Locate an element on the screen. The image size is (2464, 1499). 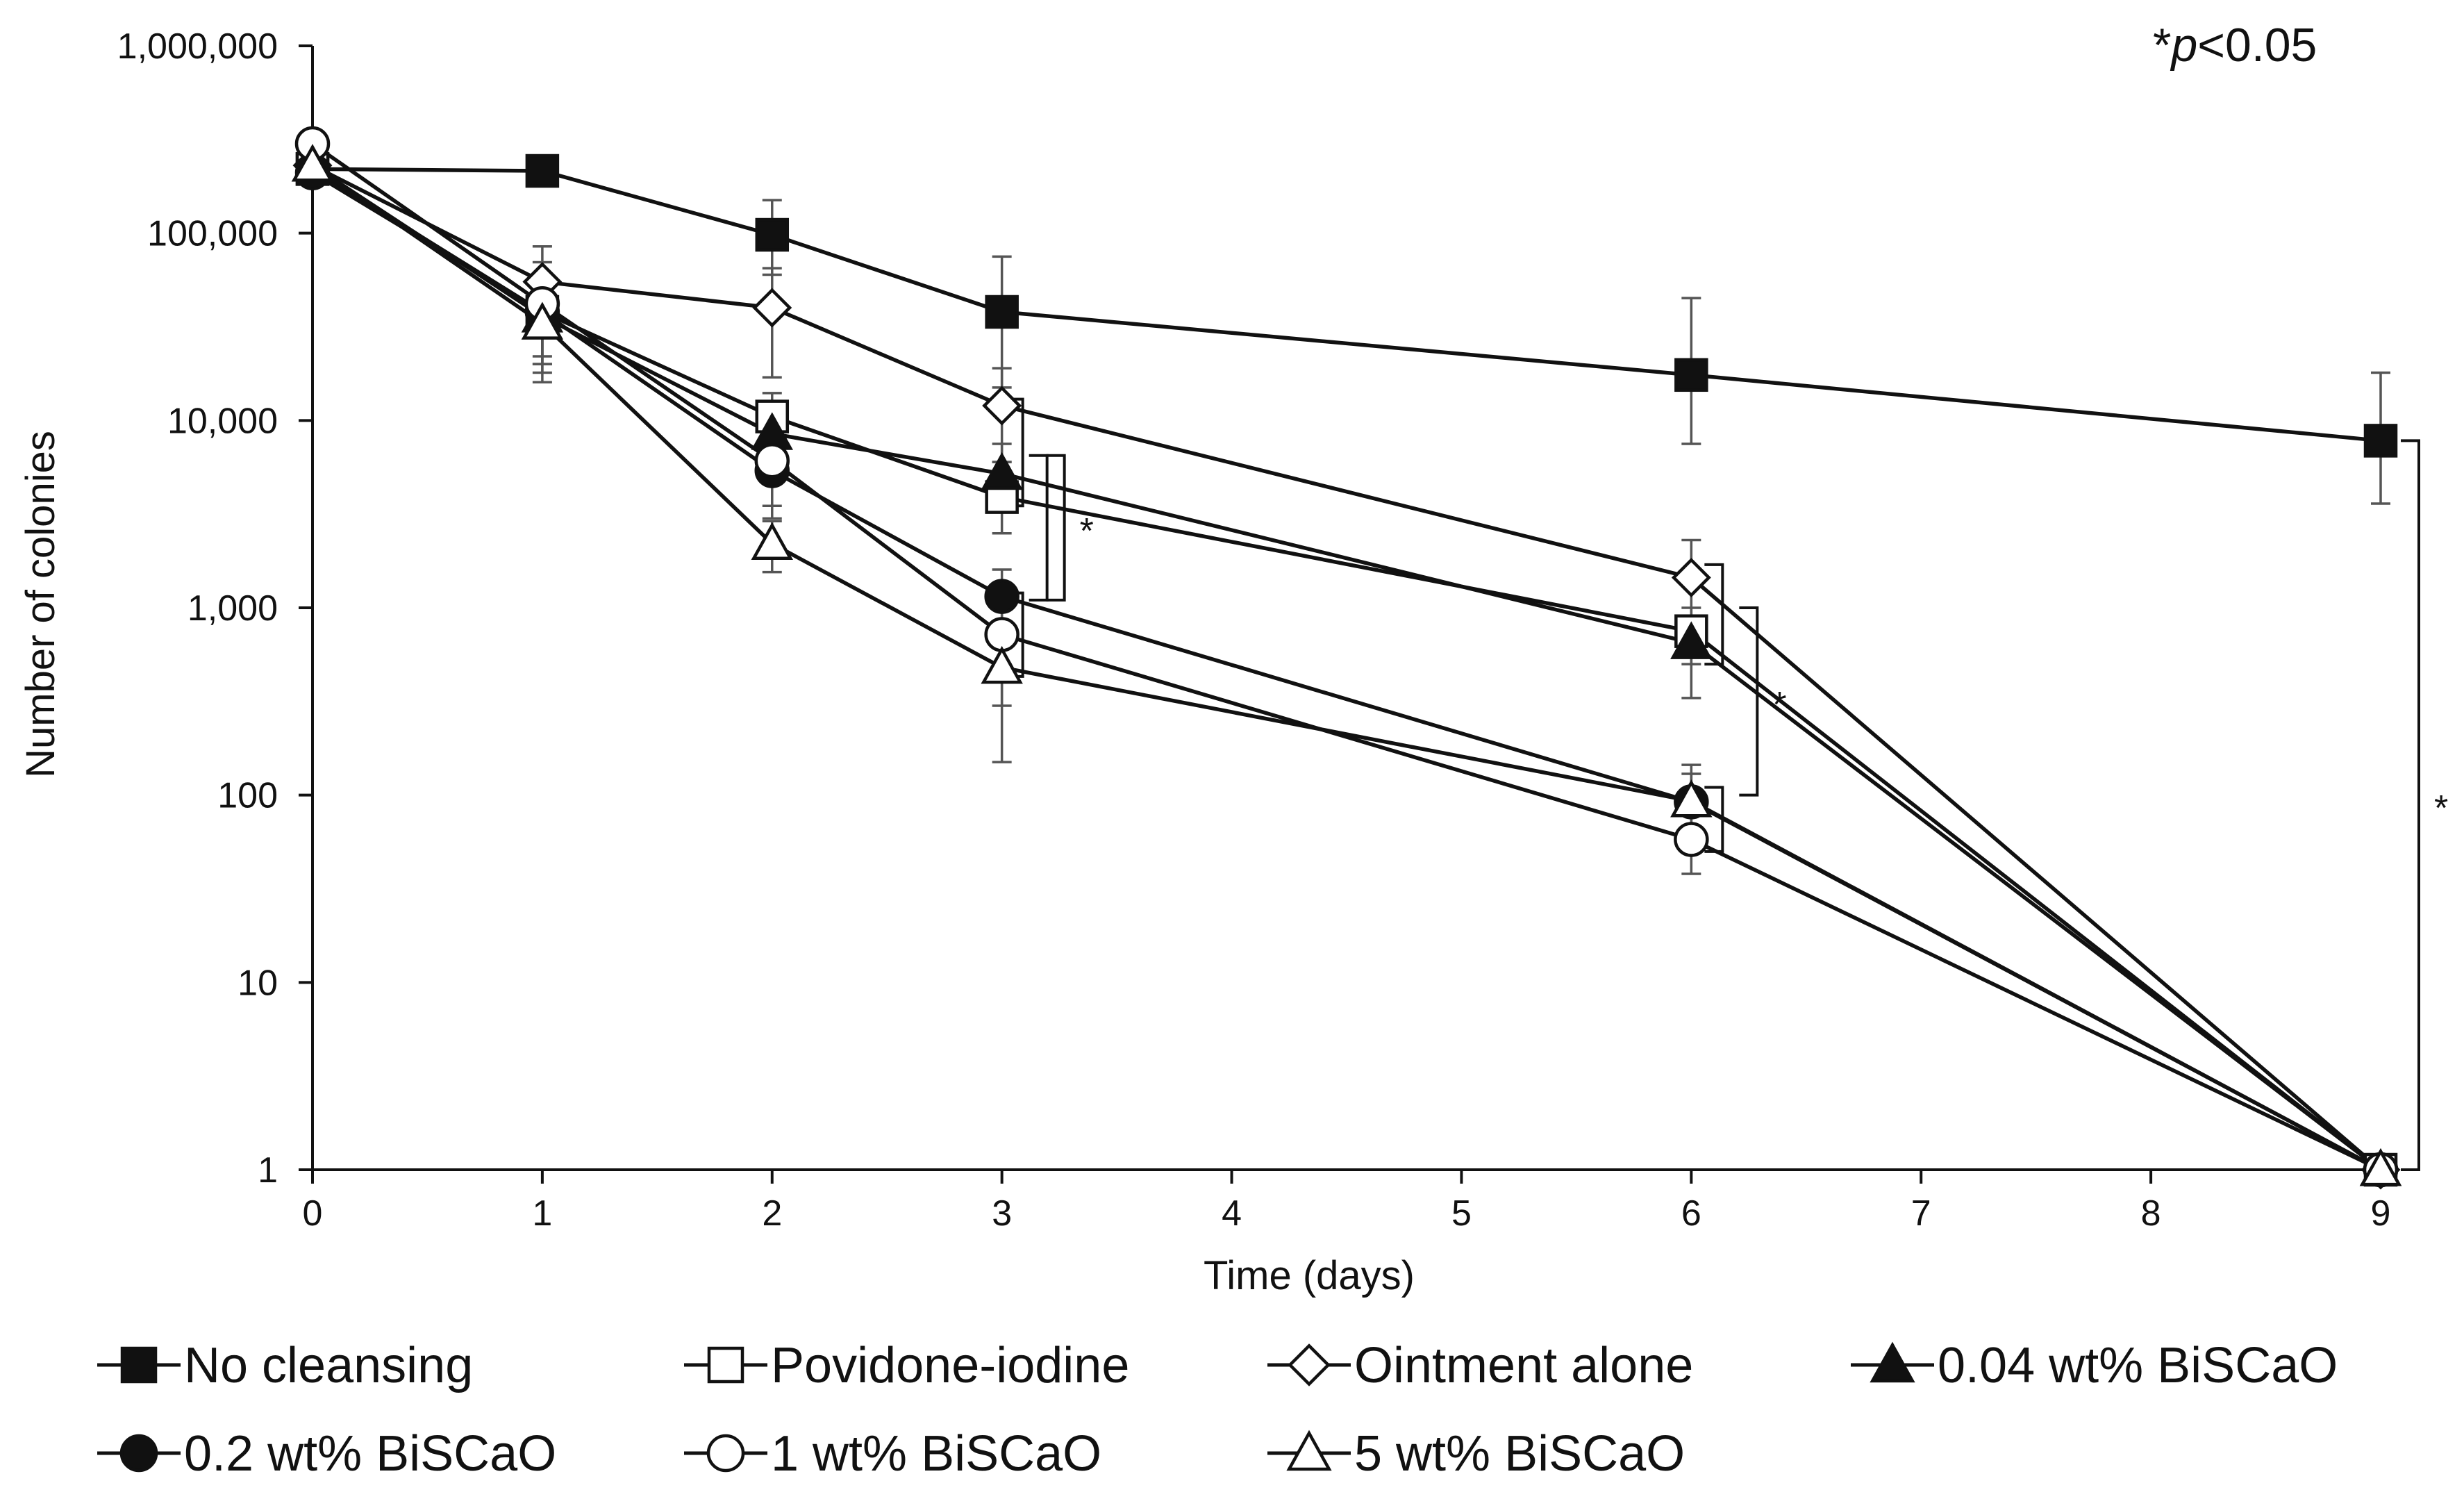
legend-marker-0-2-wt-biscao is located at coordinates (138, 1453).